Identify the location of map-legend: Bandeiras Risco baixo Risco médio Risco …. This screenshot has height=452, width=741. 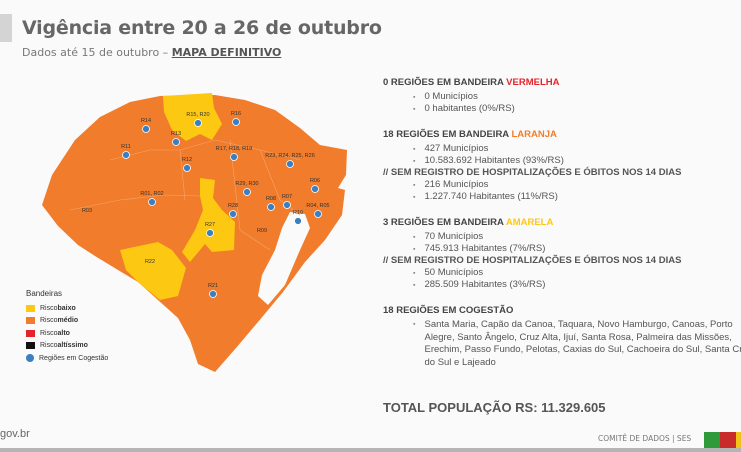
(67, 327).